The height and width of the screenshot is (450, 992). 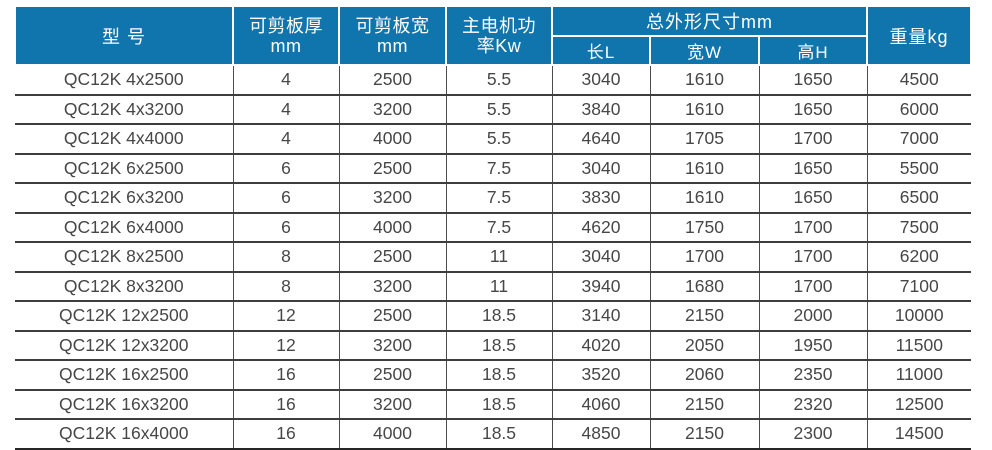 I want to click on value-cell: 4640, so click(x=601, y=139).